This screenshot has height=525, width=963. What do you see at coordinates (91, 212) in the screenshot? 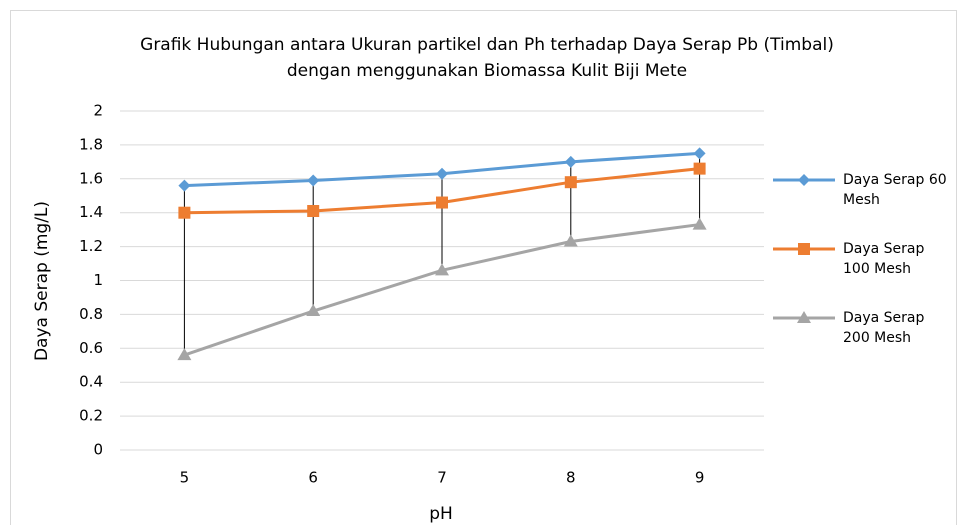
I see `y-tick-label: 1.4` at bounding box center [91, 212].